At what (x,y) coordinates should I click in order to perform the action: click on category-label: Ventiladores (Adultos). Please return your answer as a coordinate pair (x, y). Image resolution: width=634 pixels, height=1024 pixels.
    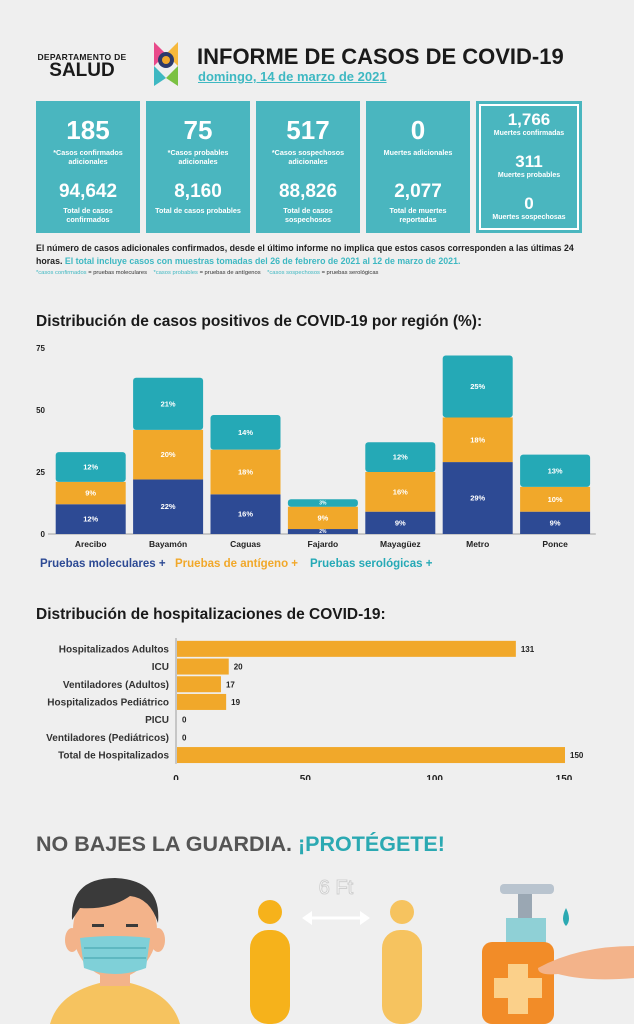
    Looking at the image, I should click on (116, 685).